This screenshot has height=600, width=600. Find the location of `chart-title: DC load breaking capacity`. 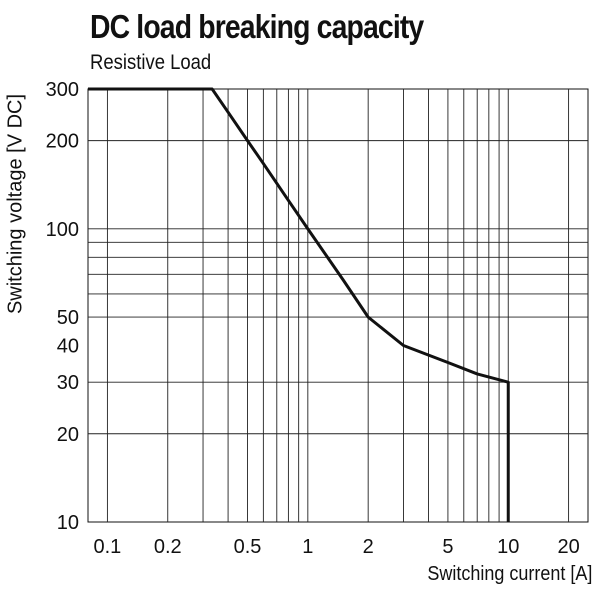

chart-title: DC load breaking capacity is located at coordinates (257, 26).